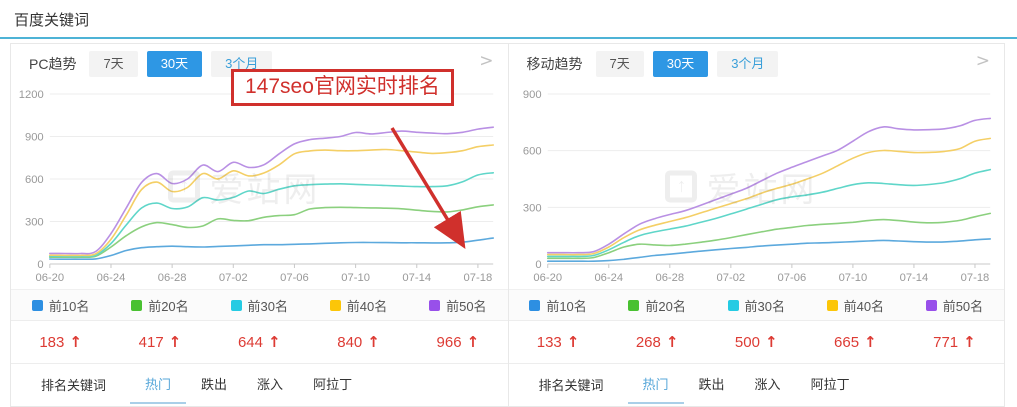 The image size is (1017, 407). What do you see at coordinates (748, 64) in the screenshot?
I see `range-tab-3m: 3个月` at bounding box center [748, 64].